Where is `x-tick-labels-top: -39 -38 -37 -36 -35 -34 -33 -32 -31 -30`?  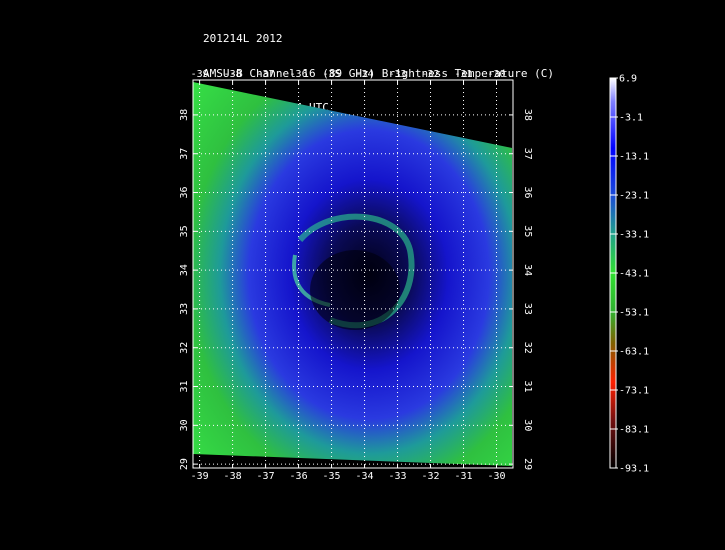
x-tick-labels-top: -39 -38 -37 -36 -35 -34 -33 -32 -31 -30 is located at coordinates (348, 74).